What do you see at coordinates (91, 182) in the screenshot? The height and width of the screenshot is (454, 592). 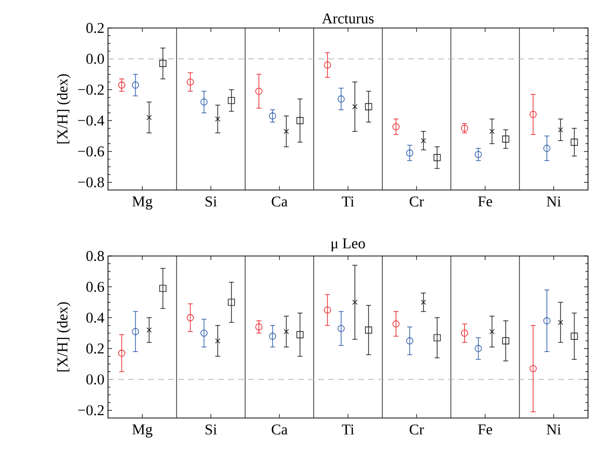 I see `y-tick-label: −0.8` at bounding box center [91, 182].